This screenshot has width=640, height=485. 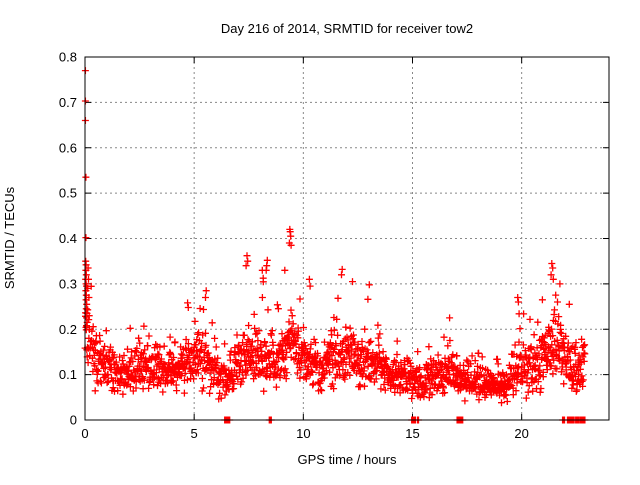 What do you see at coordinates (347, 459) in the screenshot?
I see `x-axis-label: GPS time / hours` at bounding box center [347, 459].